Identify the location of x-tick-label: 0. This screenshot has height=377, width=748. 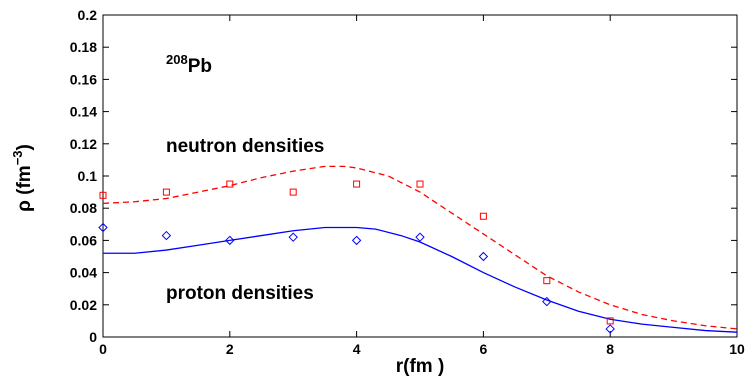
(103, 349).